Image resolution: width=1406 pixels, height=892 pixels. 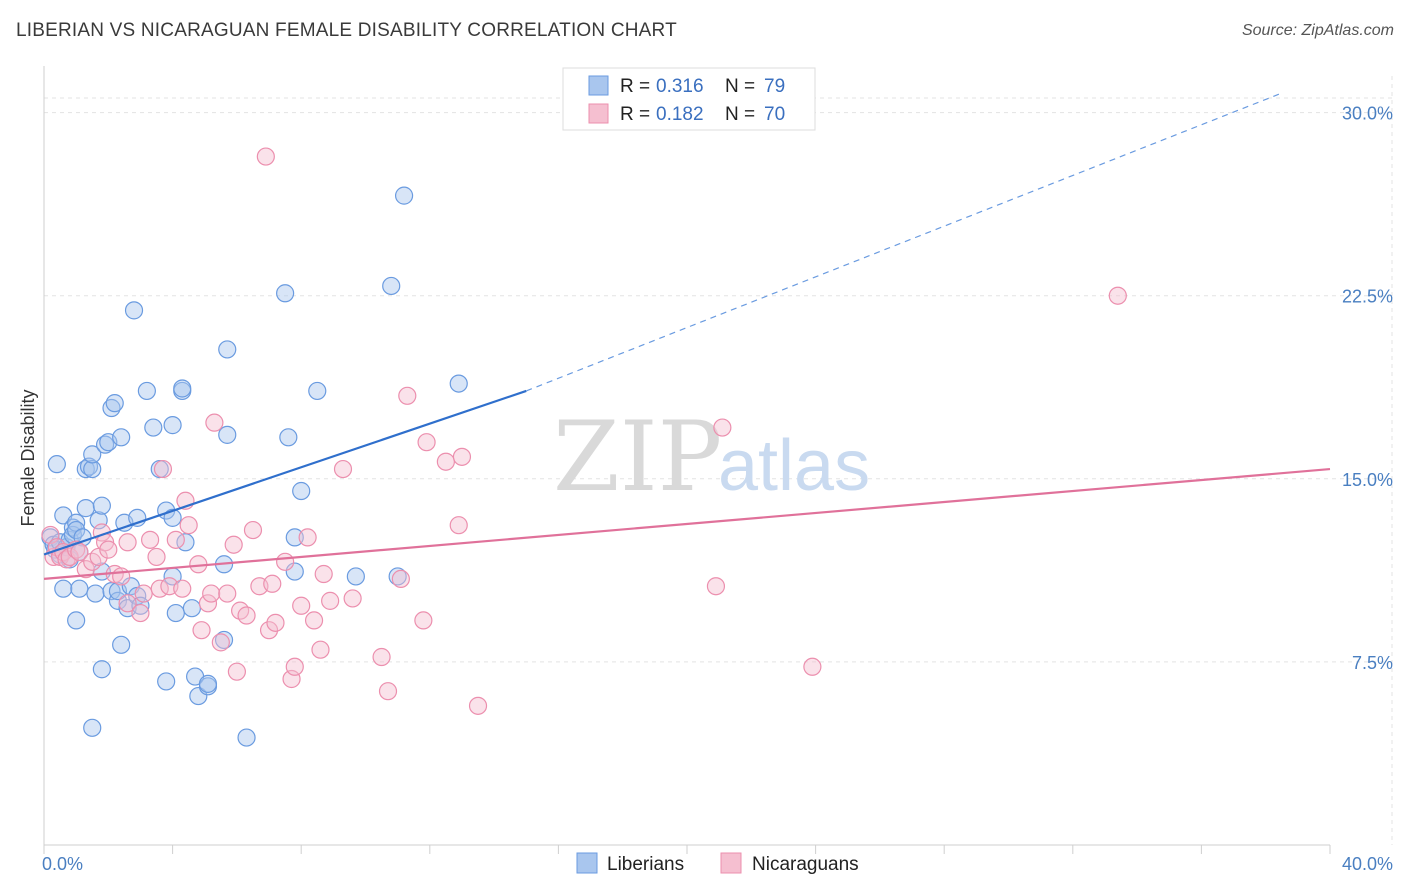 What do you see at coordinates (1367, 388) in the screenshot?
I see `y-tick-labels: 7.5% 15.0% 22.5% 30.0%` at bounding box center [1367, 388].